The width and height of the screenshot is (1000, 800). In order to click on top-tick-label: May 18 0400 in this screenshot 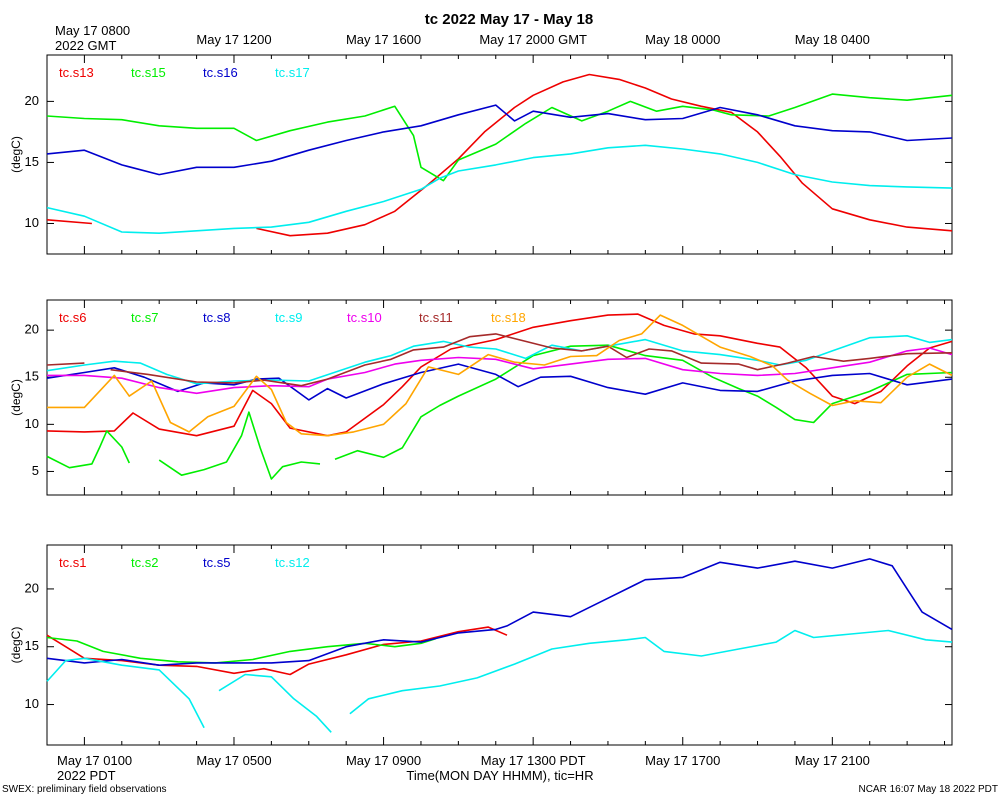, I will do `click(832, 39)`.